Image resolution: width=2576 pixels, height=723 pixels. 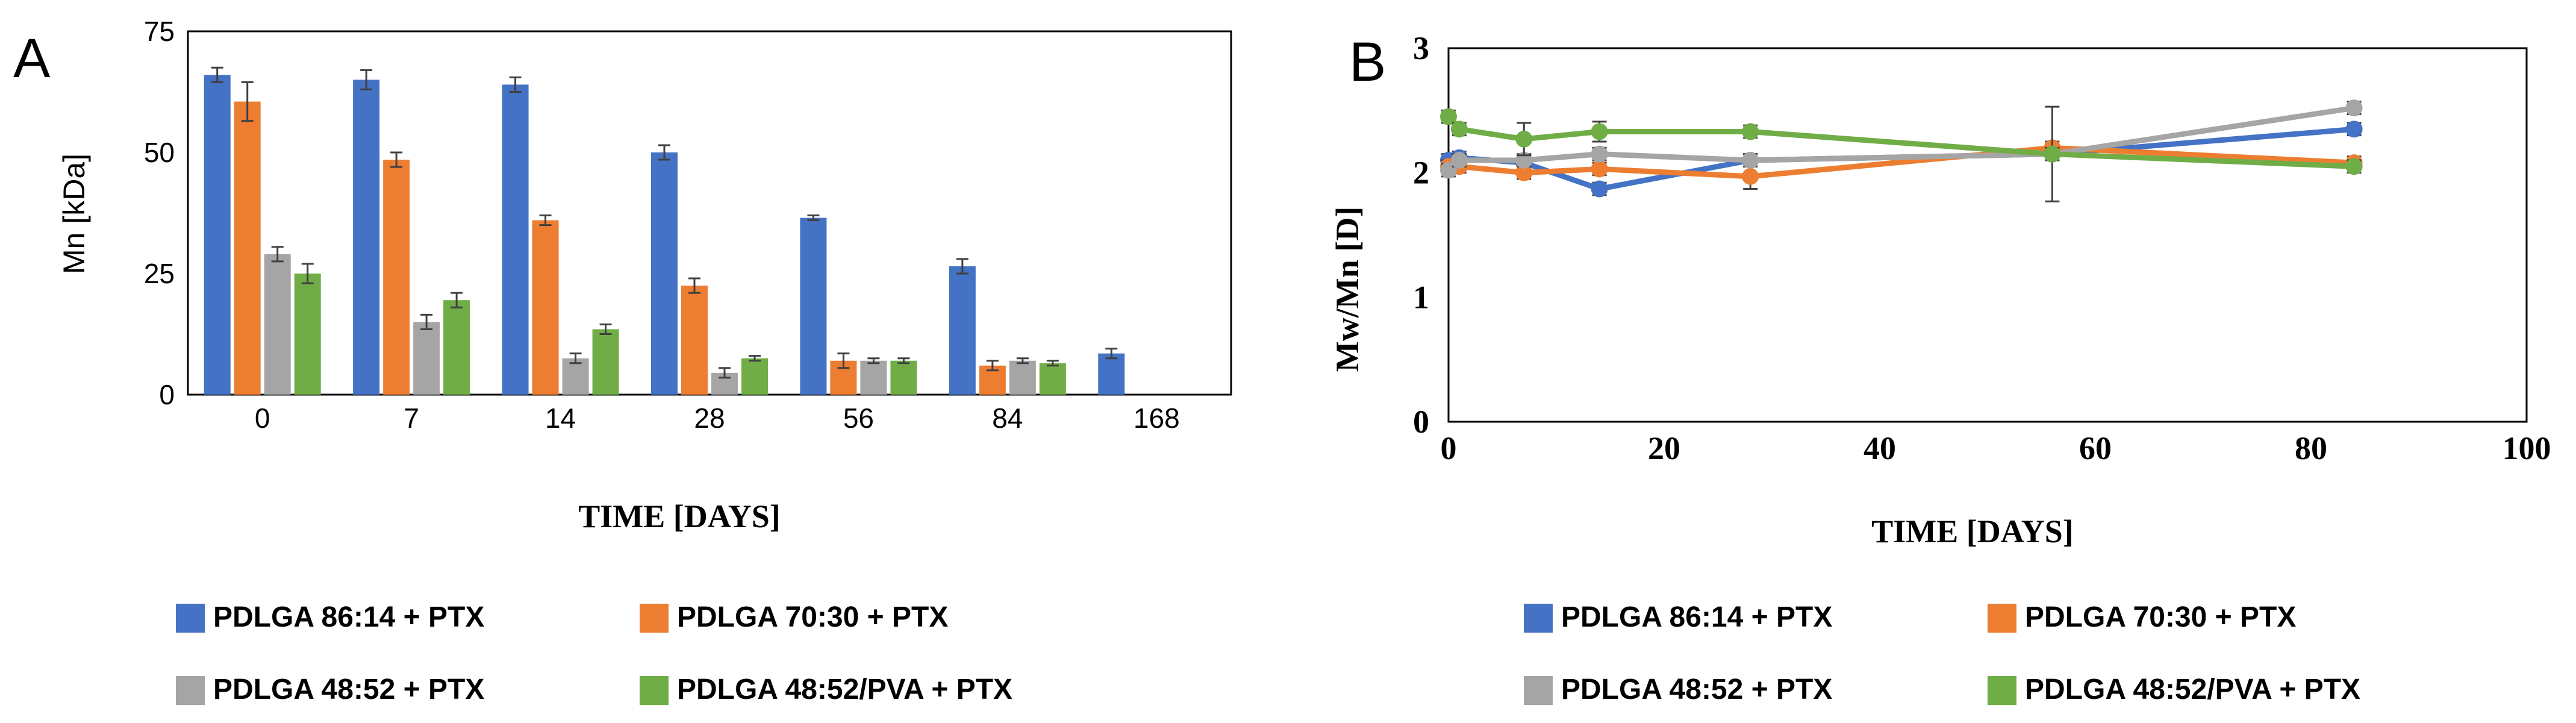 I want to click on panel-a-x-tick-label: 0, so click(x=262, y=418).